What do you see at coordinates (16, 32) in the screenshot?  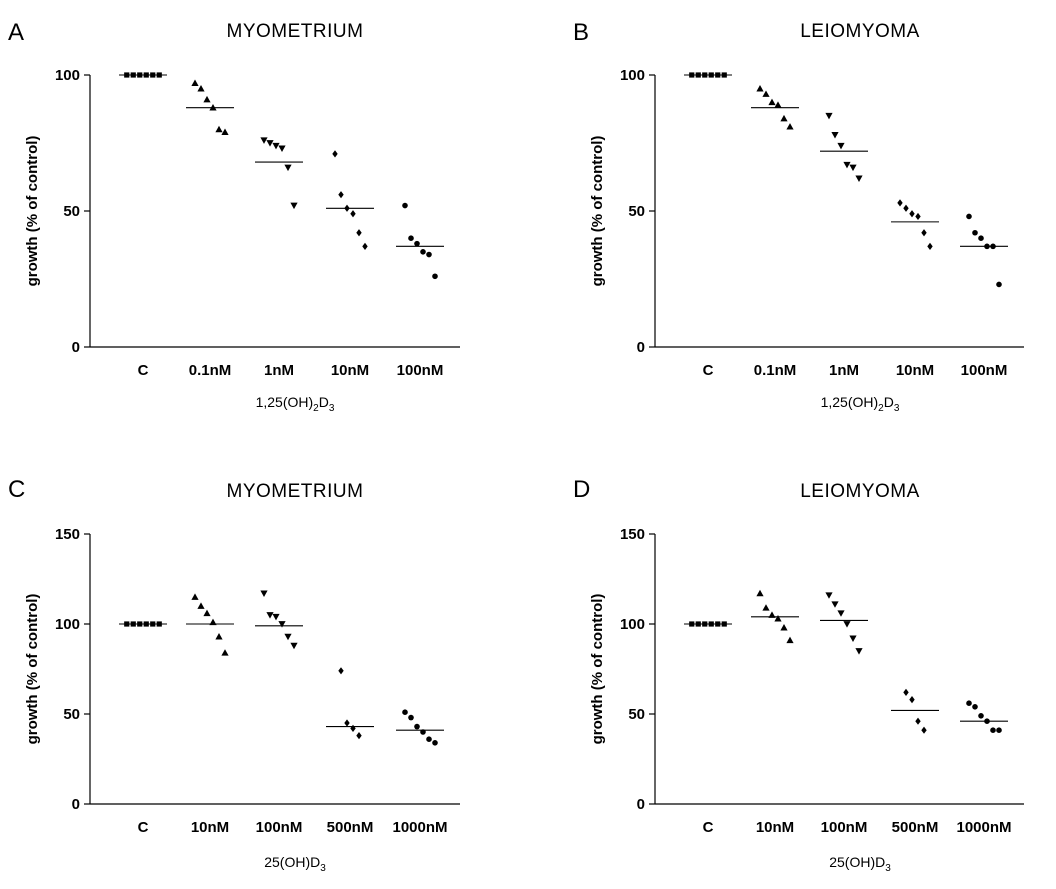 I see `panel-letter: A` at bounding box center [16, 32].